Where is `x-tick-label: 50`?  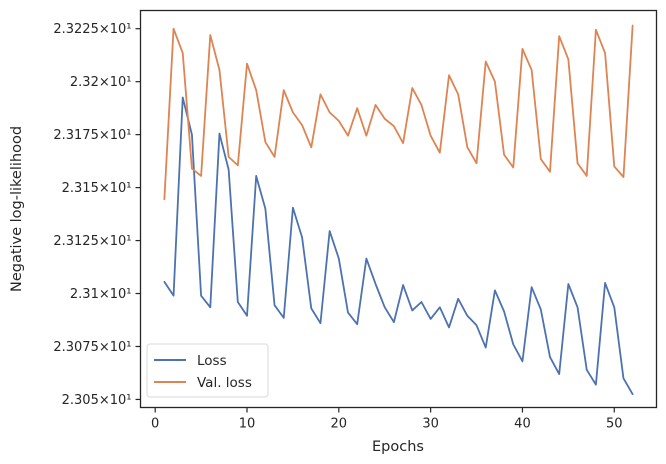
x-tick-label: 50 is located at coordinates (614, 424).